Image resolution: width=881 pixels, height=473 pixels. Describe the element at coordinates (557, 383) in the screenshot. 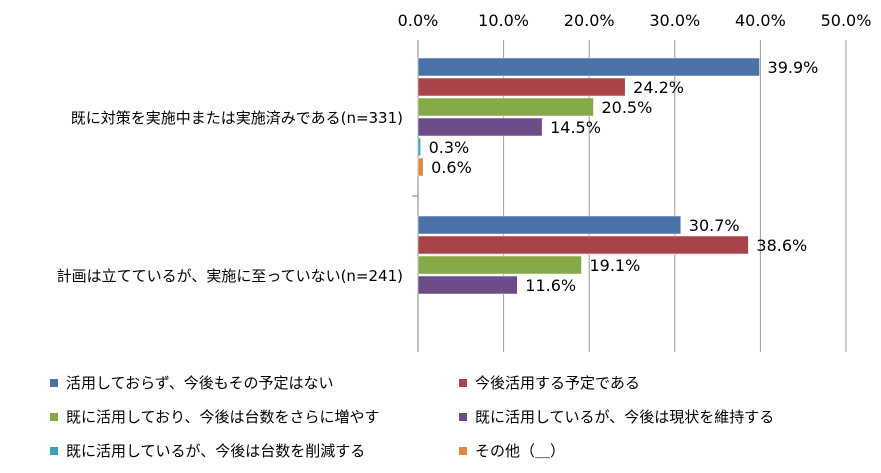

I see `legend-label: 今後活用する予定である` at that location.